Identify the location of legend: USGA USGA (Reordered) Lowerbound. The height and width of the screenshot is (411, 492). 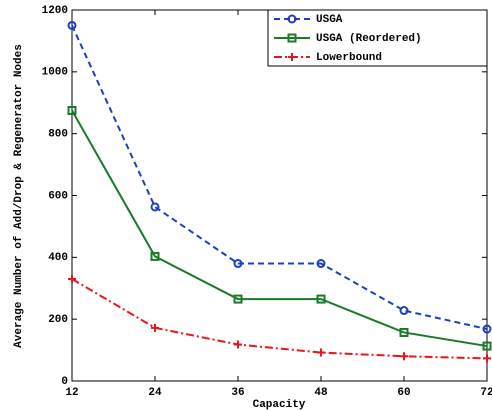
(377, 38).